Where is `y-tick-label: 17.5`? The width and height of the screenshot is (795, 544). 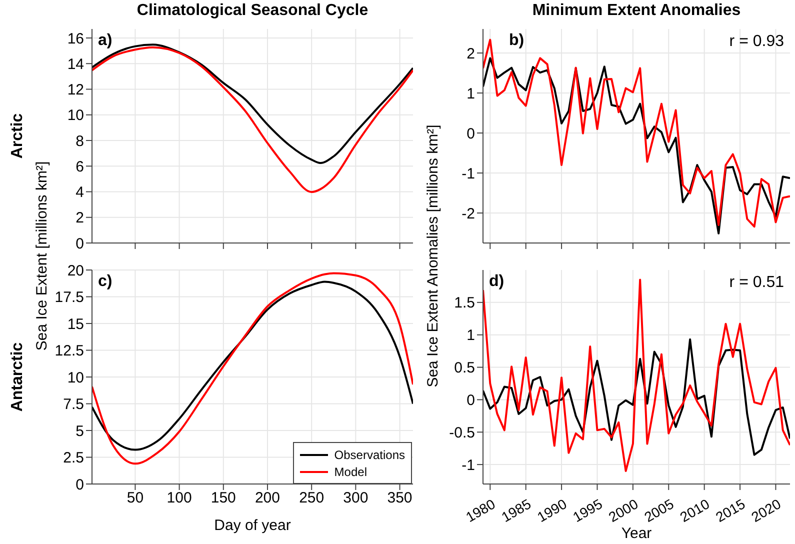
y-tick-label: 17.5 is located at coordinates (69, 297).